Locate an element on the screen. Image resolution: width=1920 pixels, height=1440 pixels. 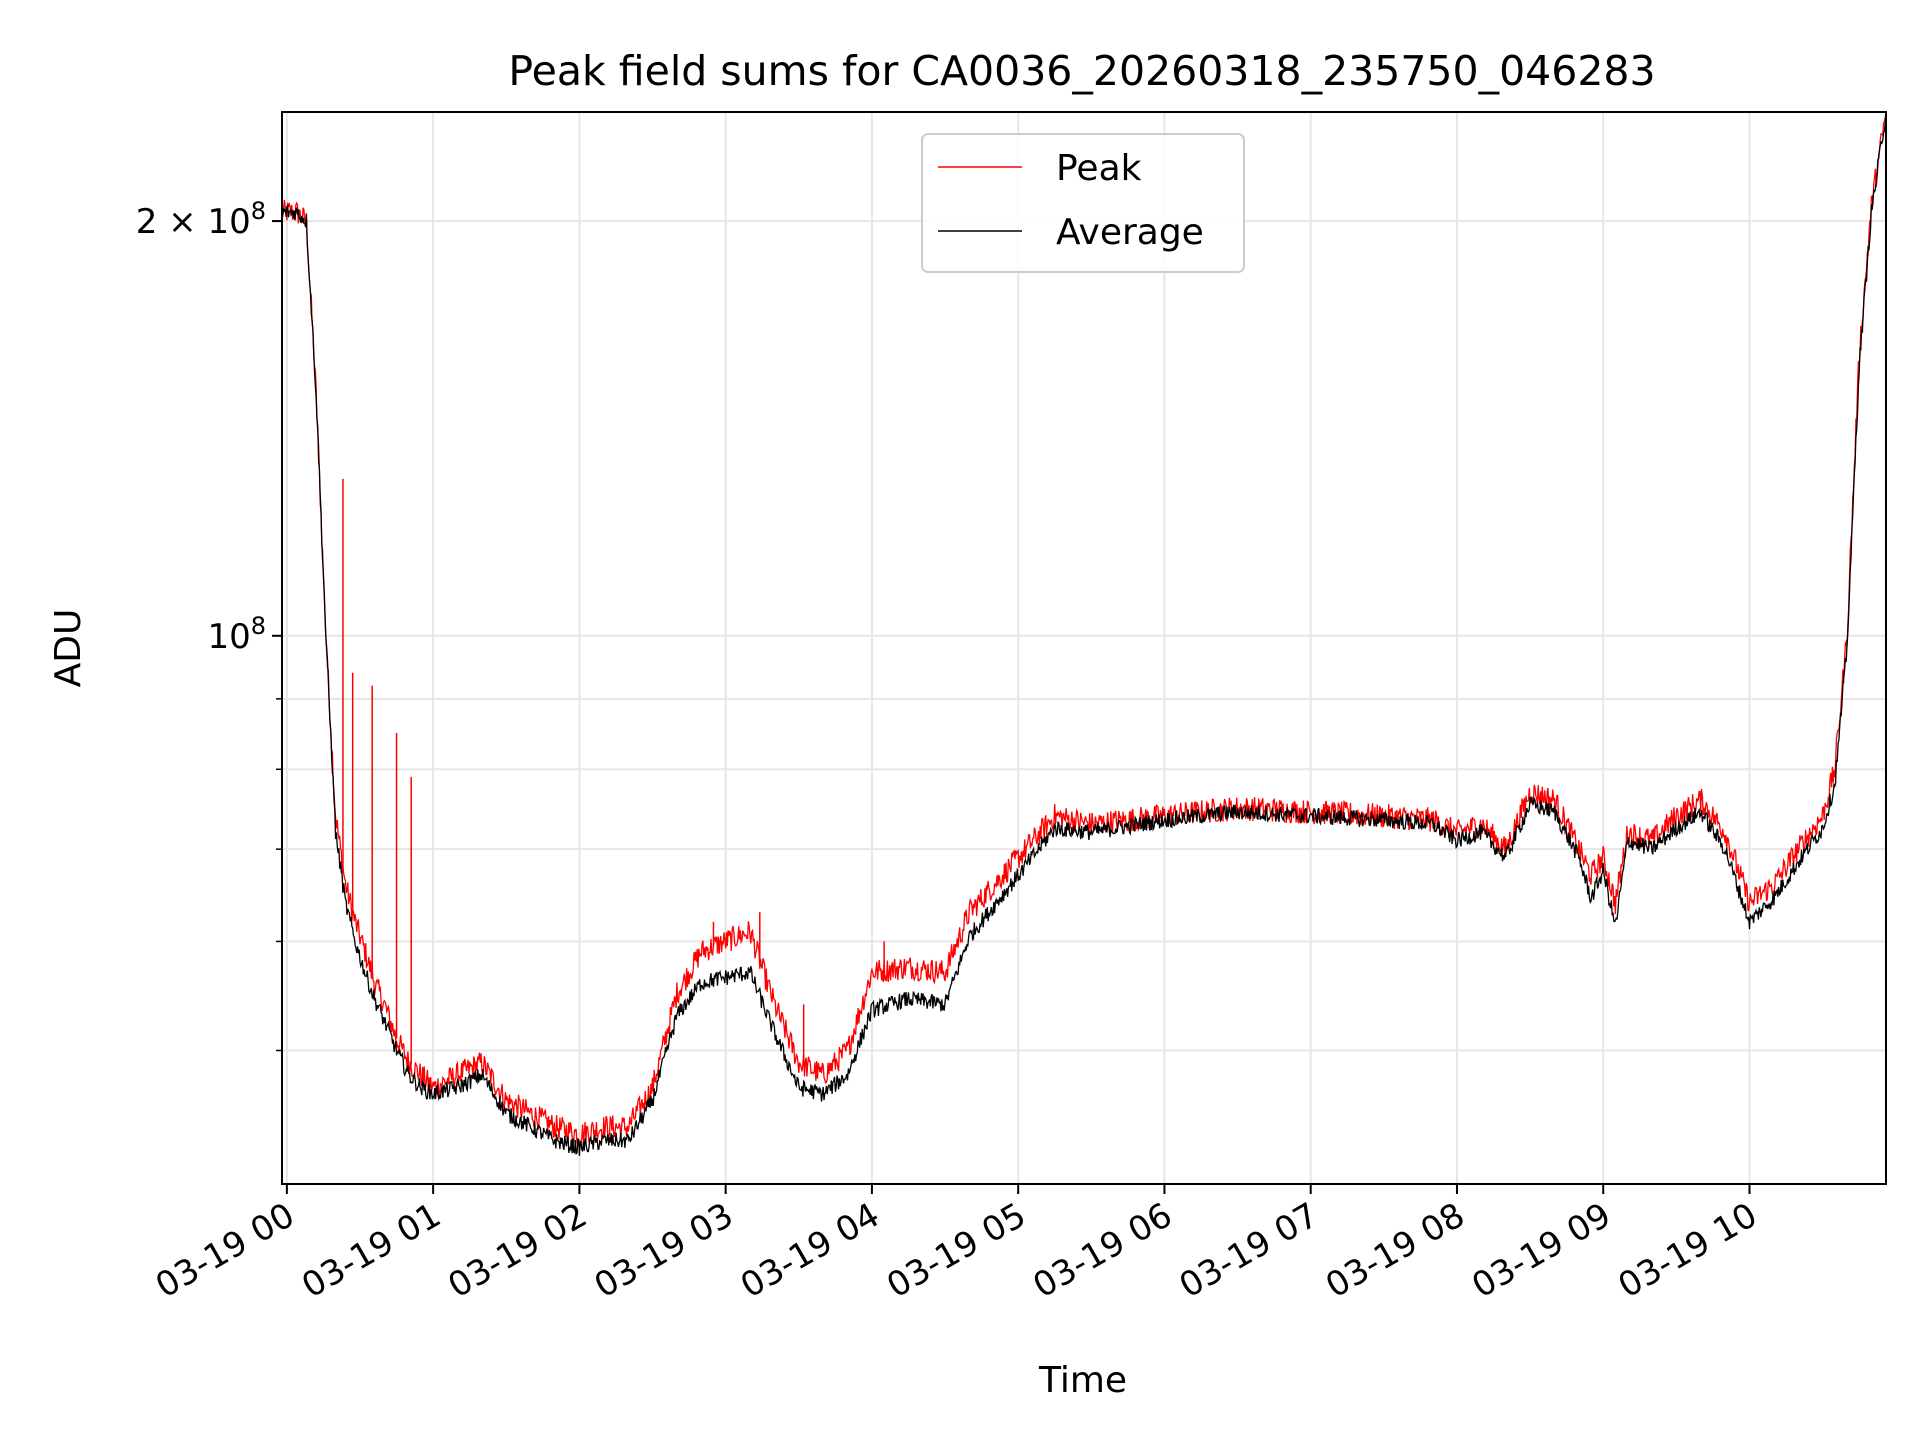
legend: Peak Average is located at coordinates (1083, 203).